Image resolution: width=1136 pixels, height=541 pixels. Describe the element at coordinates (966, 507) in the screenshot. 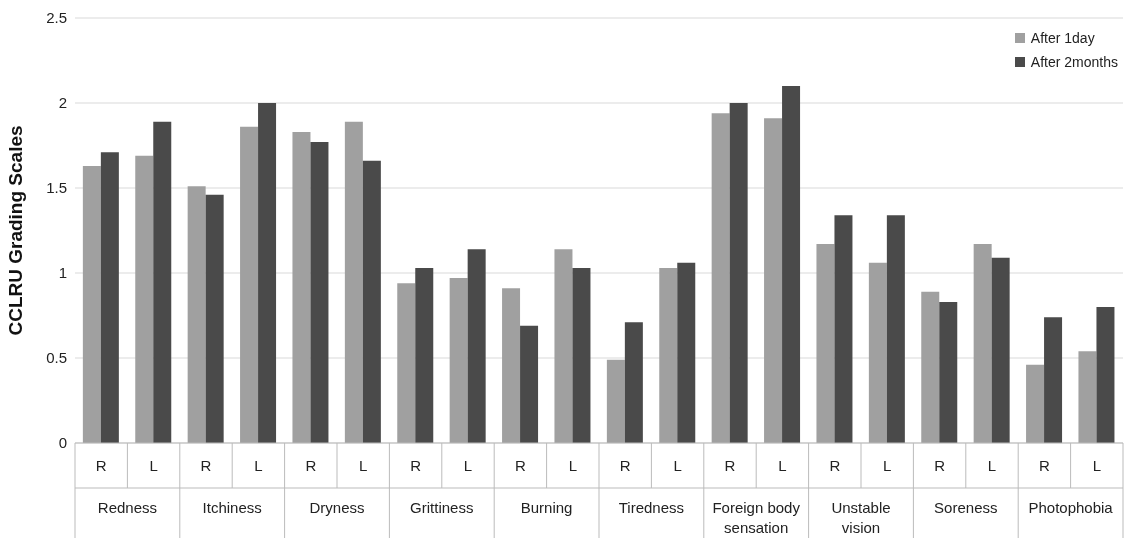

I see `text: Soreness` at that location.